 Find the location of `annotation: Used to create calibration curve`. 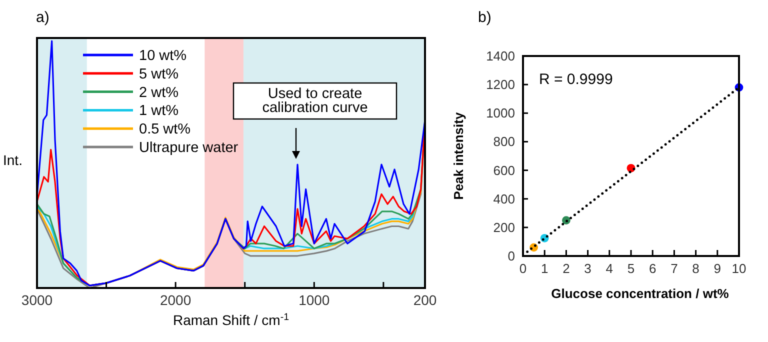

annotation: Used to create calibration curve is located at coordinates (315, 101).